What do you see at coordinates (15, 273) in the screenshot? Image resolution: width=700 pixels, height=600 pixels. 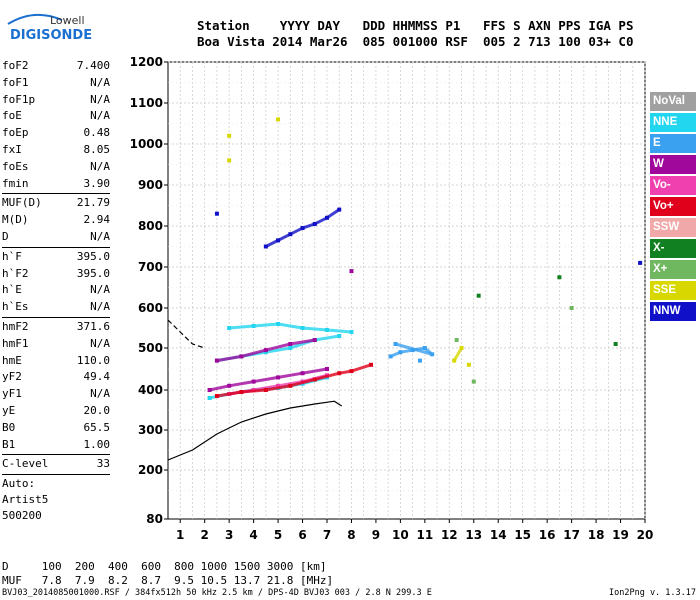 I see `param-name: h`F2` at bounding box center [15, 273].